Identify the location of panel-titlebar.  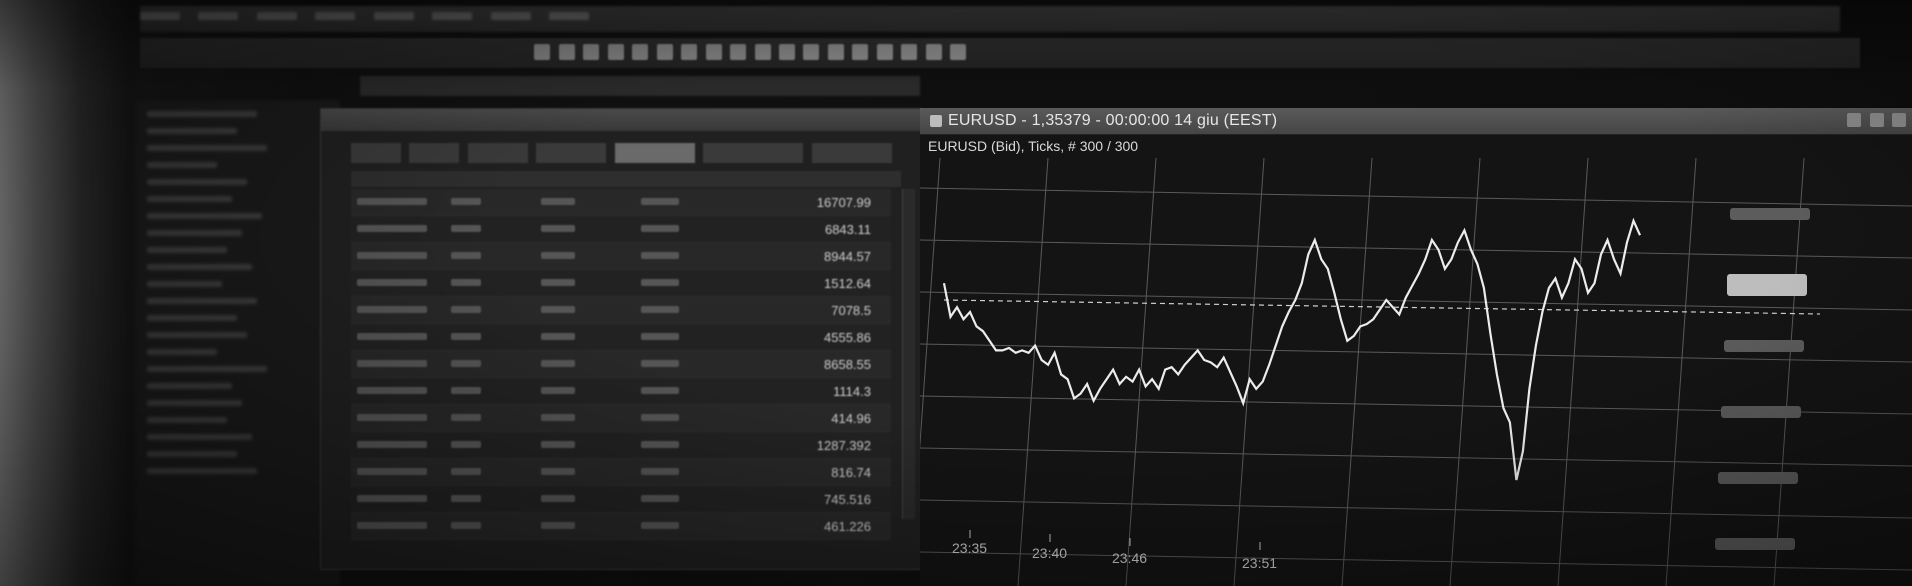
(621, 120).